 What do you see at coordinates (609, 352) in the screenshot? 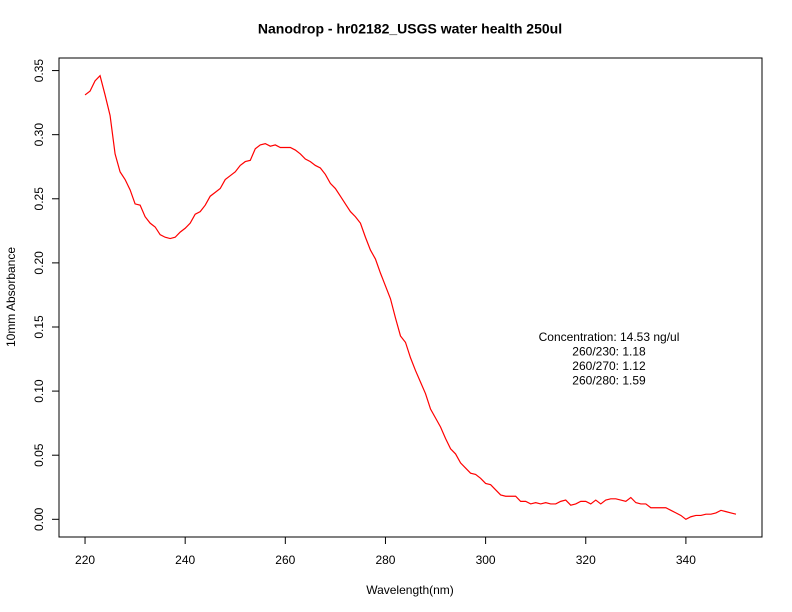
I see `annotation: 260/230: 1.18` at bounding box center [609, 352].